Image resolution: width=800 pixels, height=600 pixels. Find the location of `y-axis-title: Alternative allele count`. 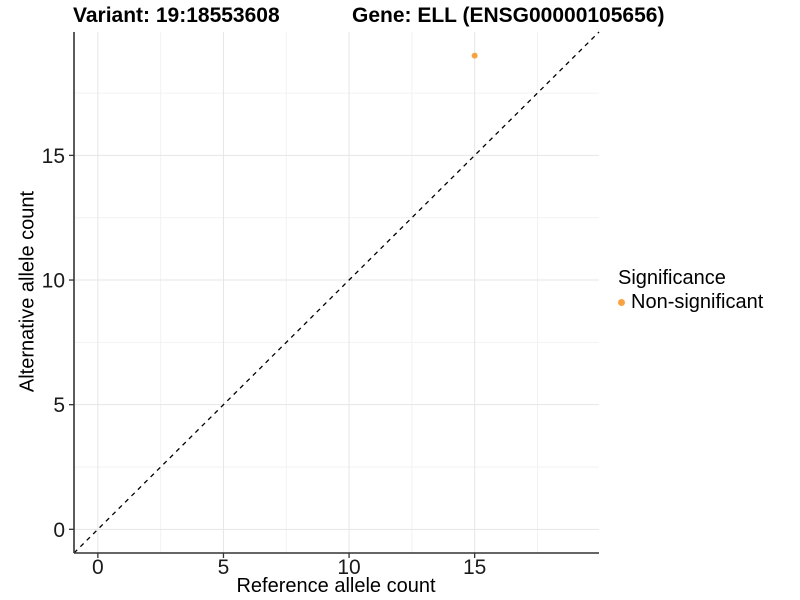

y-axis-title: Alternative allele count is located at coordinates (27, 291).